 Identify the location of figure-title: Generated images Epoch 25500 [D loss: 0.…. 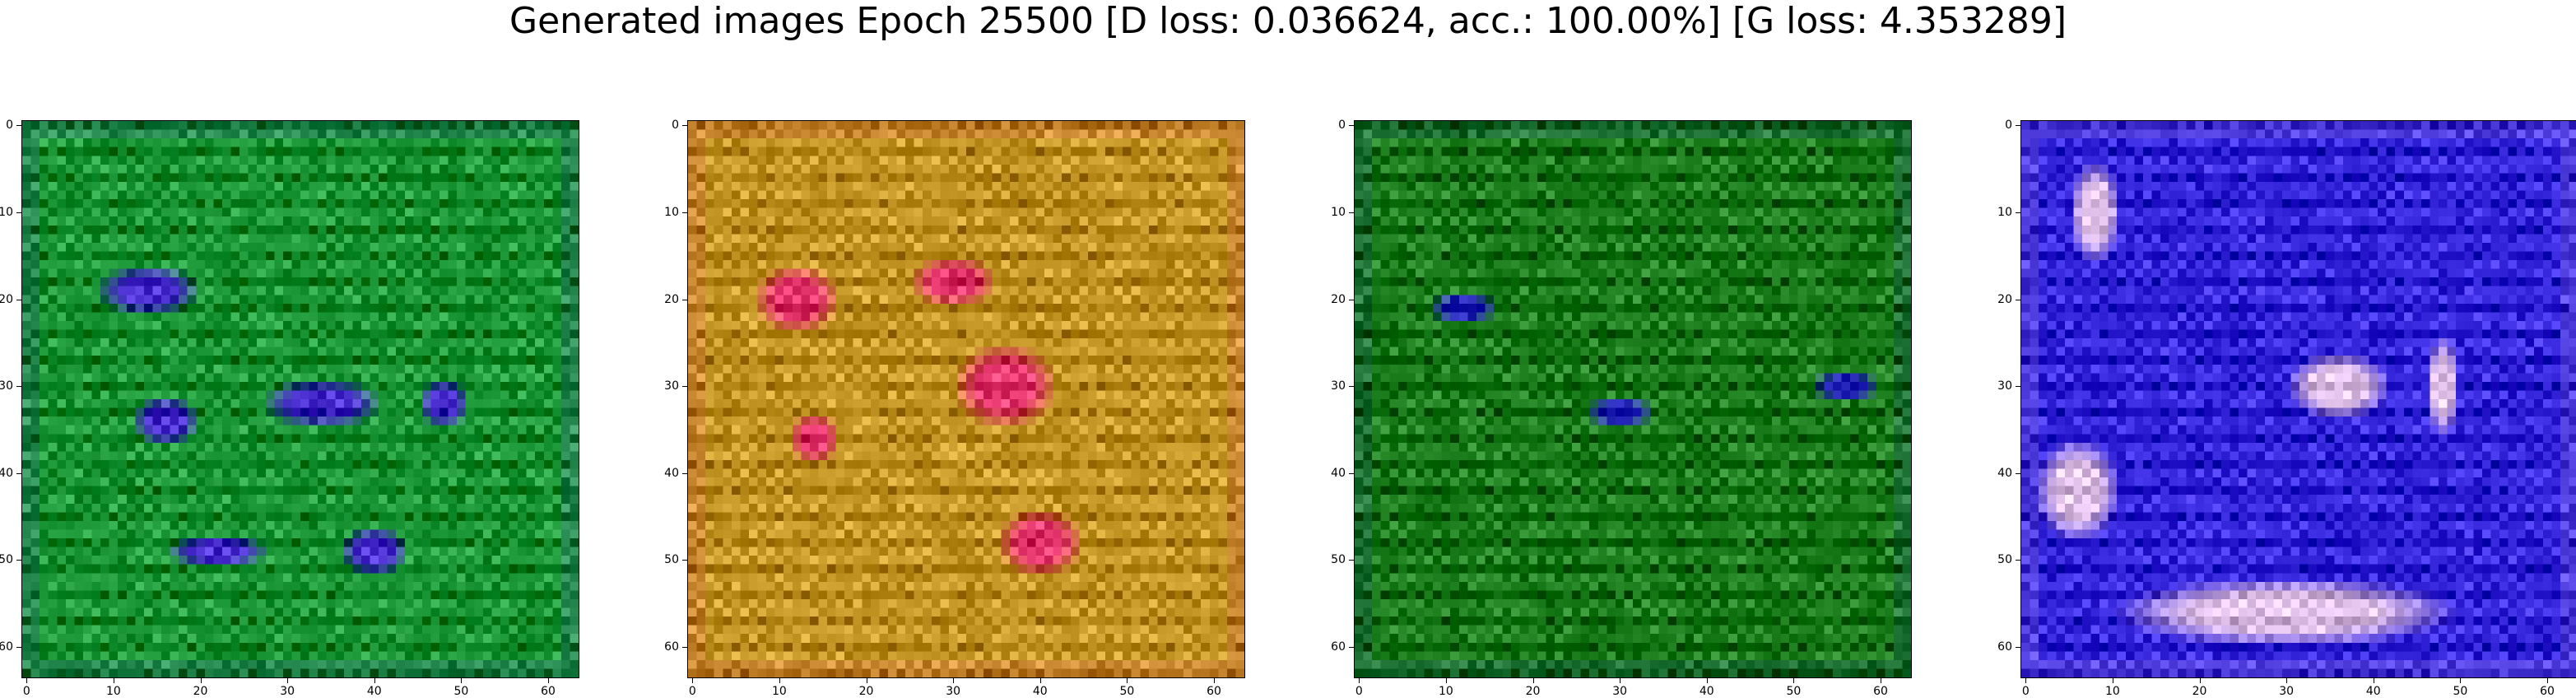
(1288, 21).